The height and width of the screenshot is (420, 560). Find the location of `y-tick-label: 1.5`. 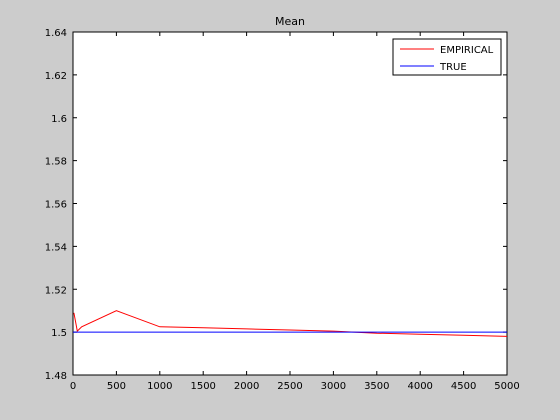

y-tick-label: 1.5 is located at coordinates (59, 333).